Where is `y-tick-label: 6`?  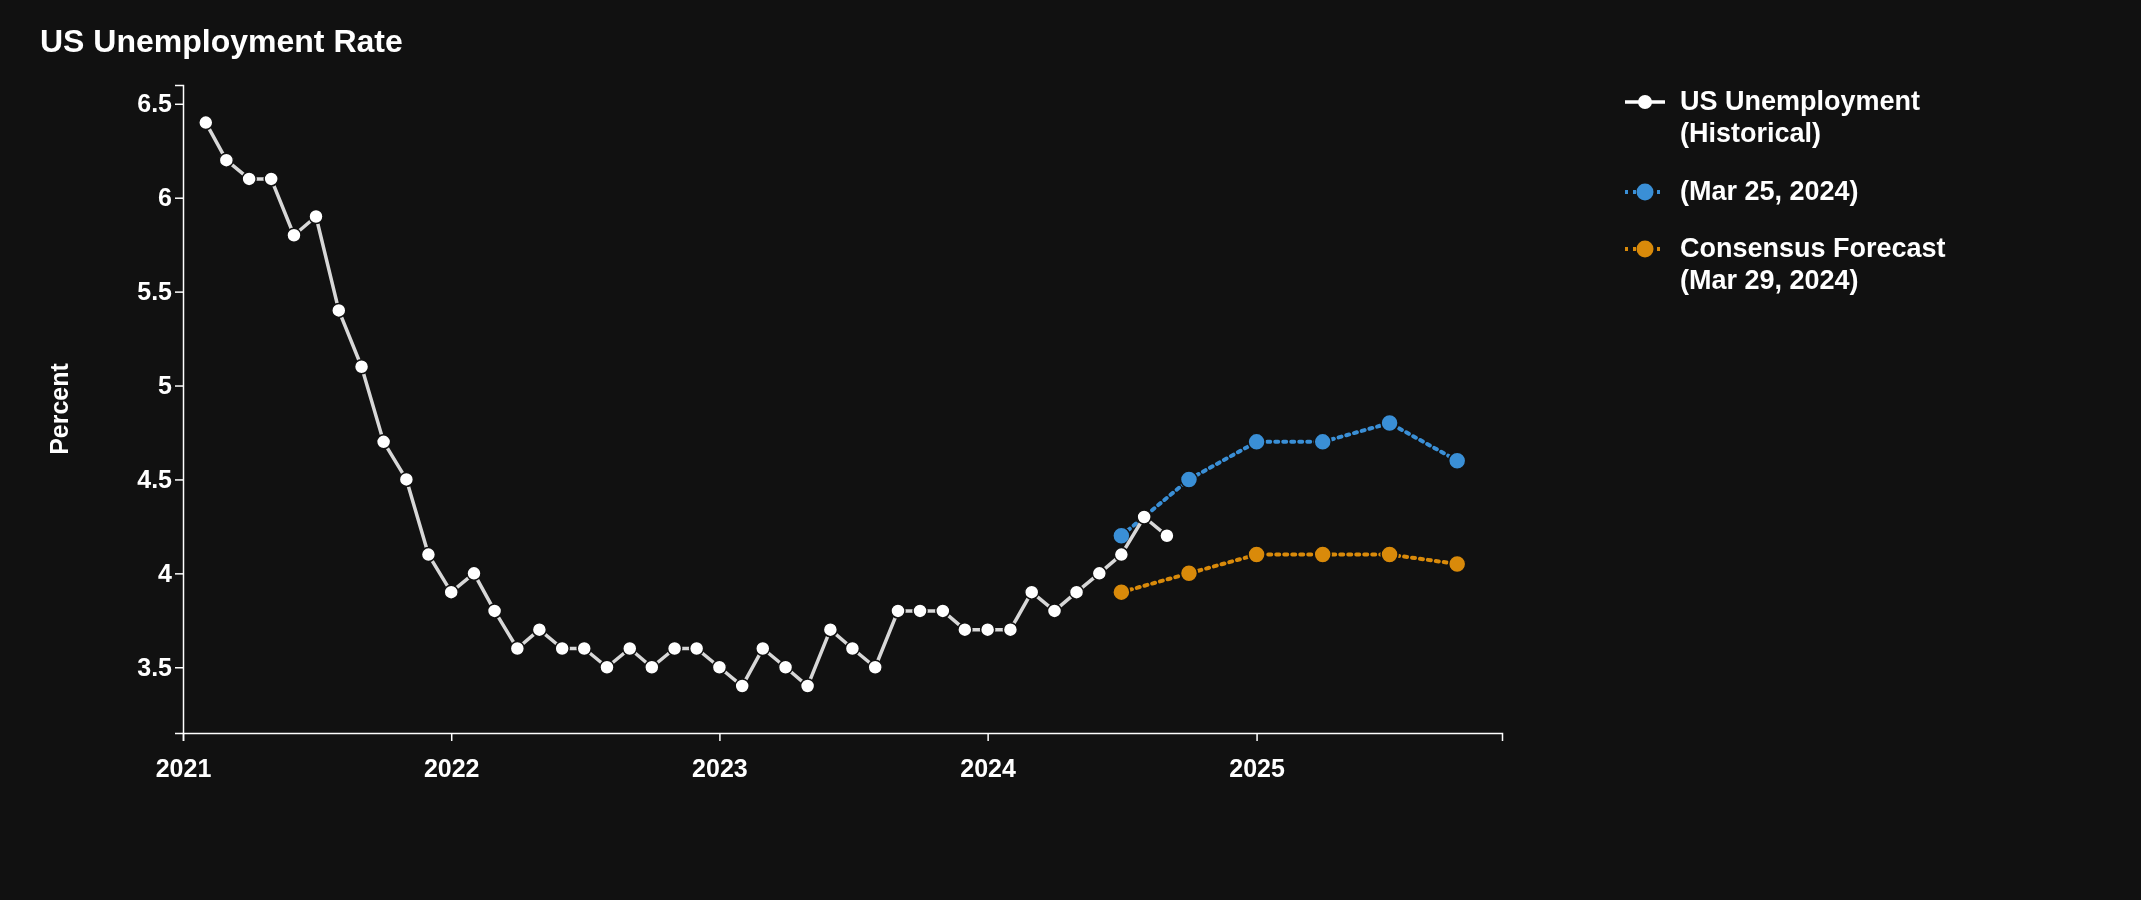 y-tick-label: 6 is located at coordinates (165, 197).